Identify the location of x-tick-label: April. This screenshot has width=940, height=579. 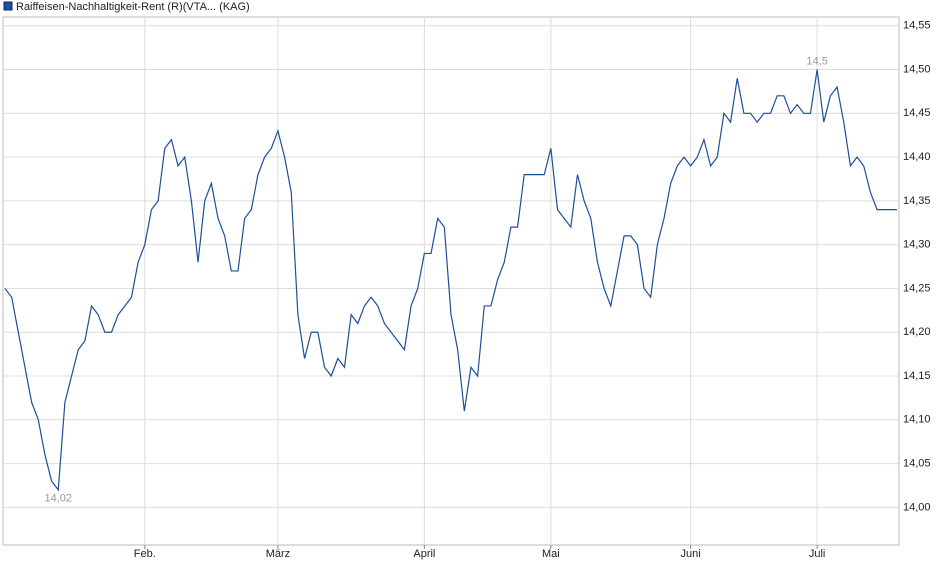
(424, 554).